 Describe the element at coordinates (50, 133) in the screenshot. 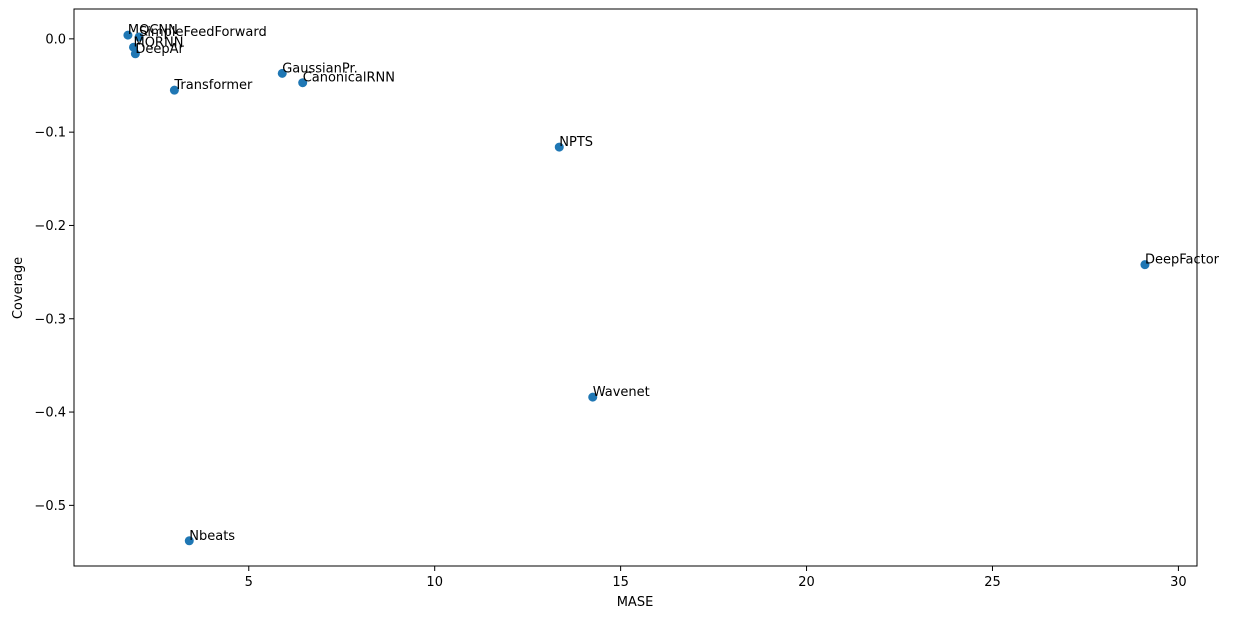

I see `y-tick-label: −0.1` at that location.